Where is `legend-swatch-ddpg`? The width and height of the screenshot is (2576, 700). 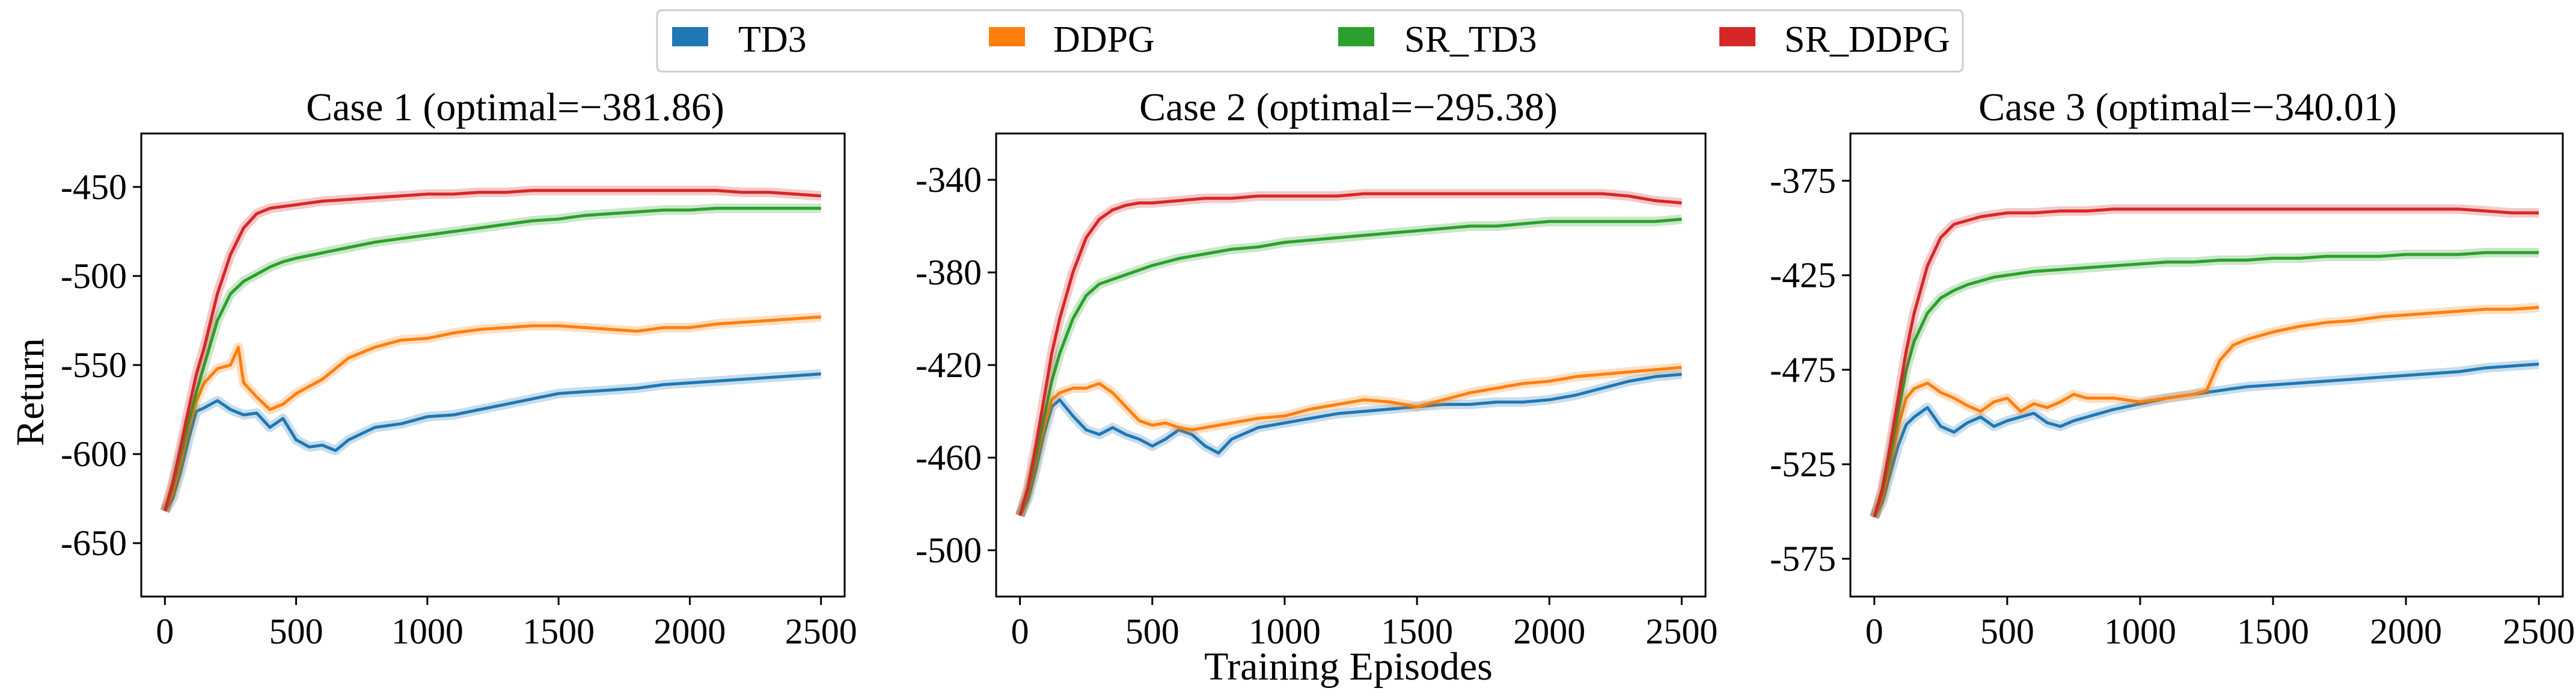
legend-swatch-ddpg is located at coordinates (1007, 36).